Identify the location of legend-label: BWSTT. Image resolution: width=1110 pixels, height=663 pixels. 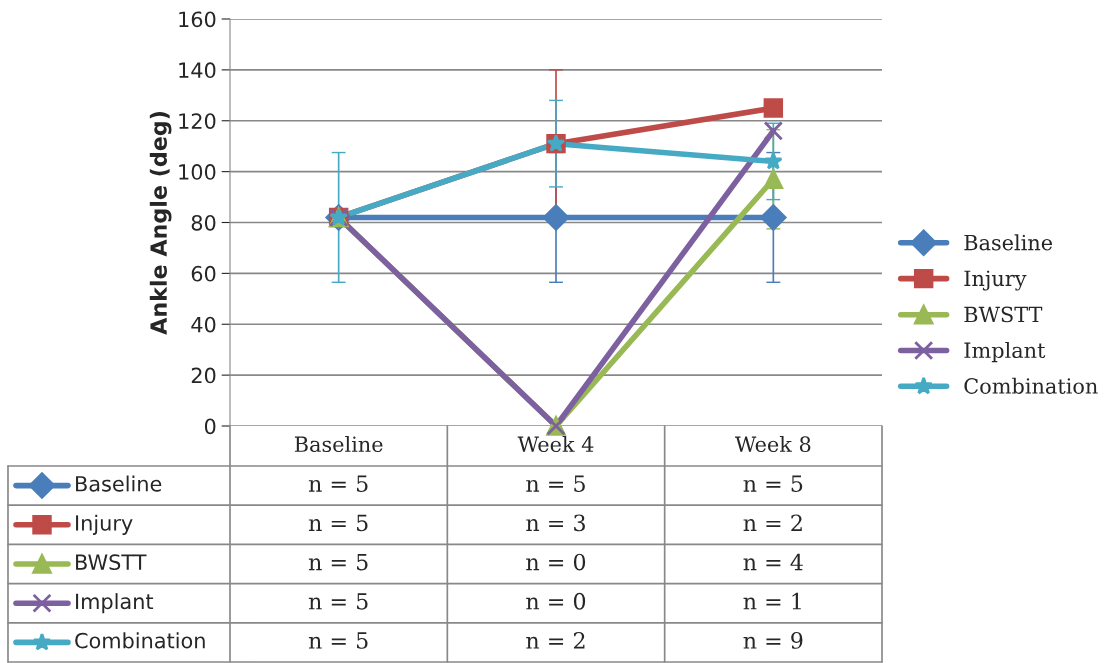
(1003, 314).